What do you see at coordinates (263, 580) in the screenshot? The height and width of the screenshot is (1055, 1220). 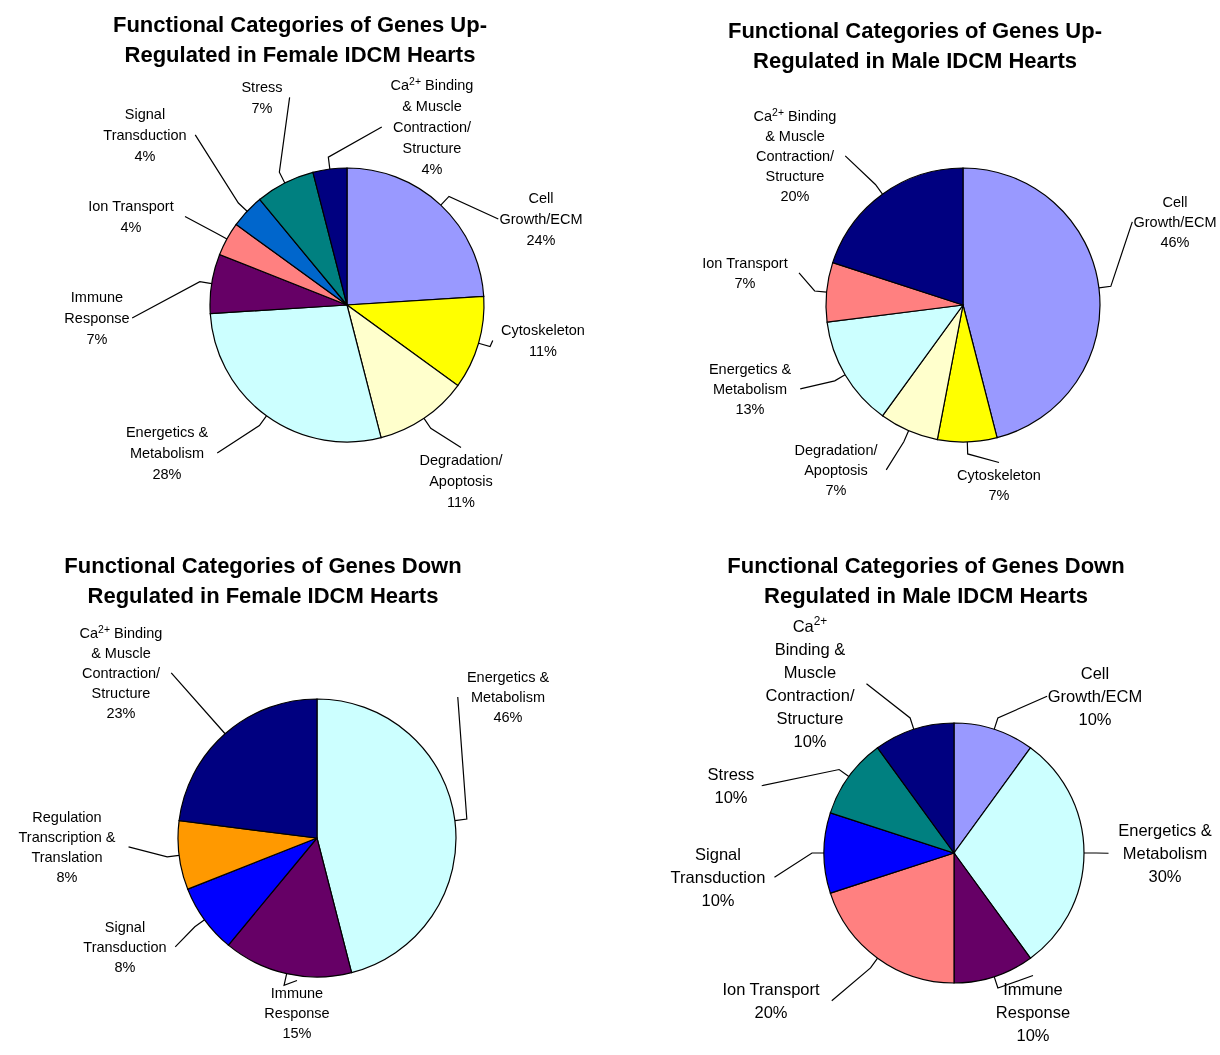 I see `chart-title: Functional Categories of Genes Down Regulated in Female IDCM Hearts` at bounding box center [263, 580].